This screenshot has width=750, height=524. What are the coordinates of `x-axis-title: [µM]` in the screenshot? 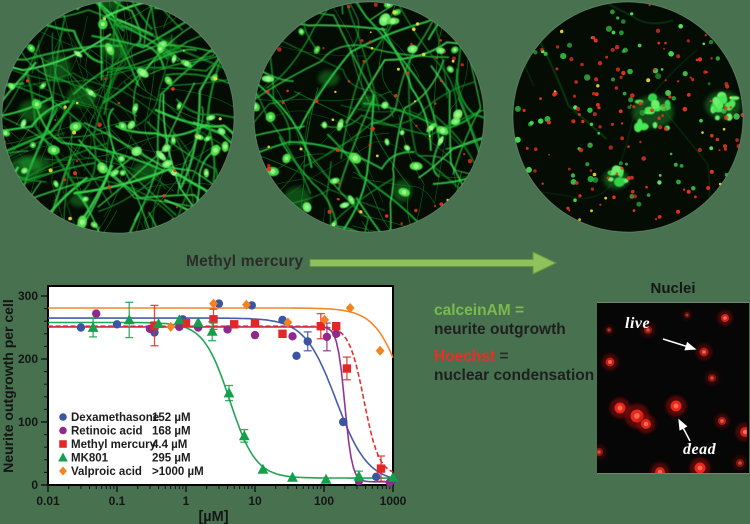 It's located at (213, 516).